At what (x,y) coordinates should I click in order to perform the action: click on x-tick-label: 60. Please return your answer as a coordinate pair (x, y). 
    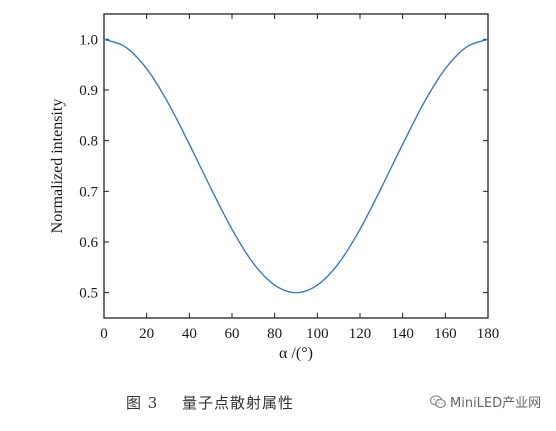
    Looking at the image, I should click on (232, 334).